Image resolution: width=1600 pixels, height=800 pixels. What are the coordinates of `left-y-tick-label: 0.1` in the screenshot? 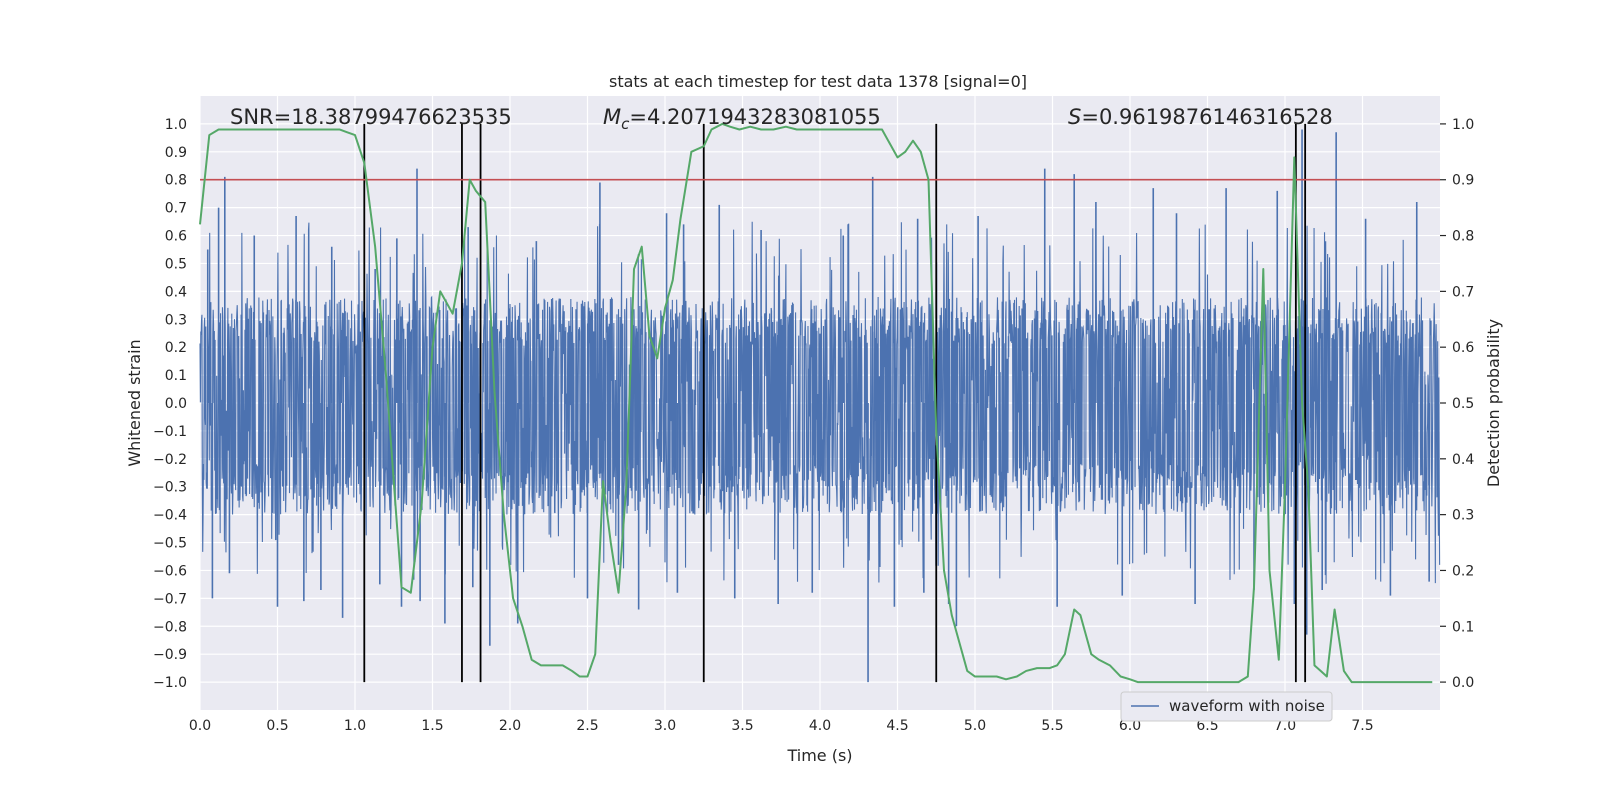 It's located at (176, 376).